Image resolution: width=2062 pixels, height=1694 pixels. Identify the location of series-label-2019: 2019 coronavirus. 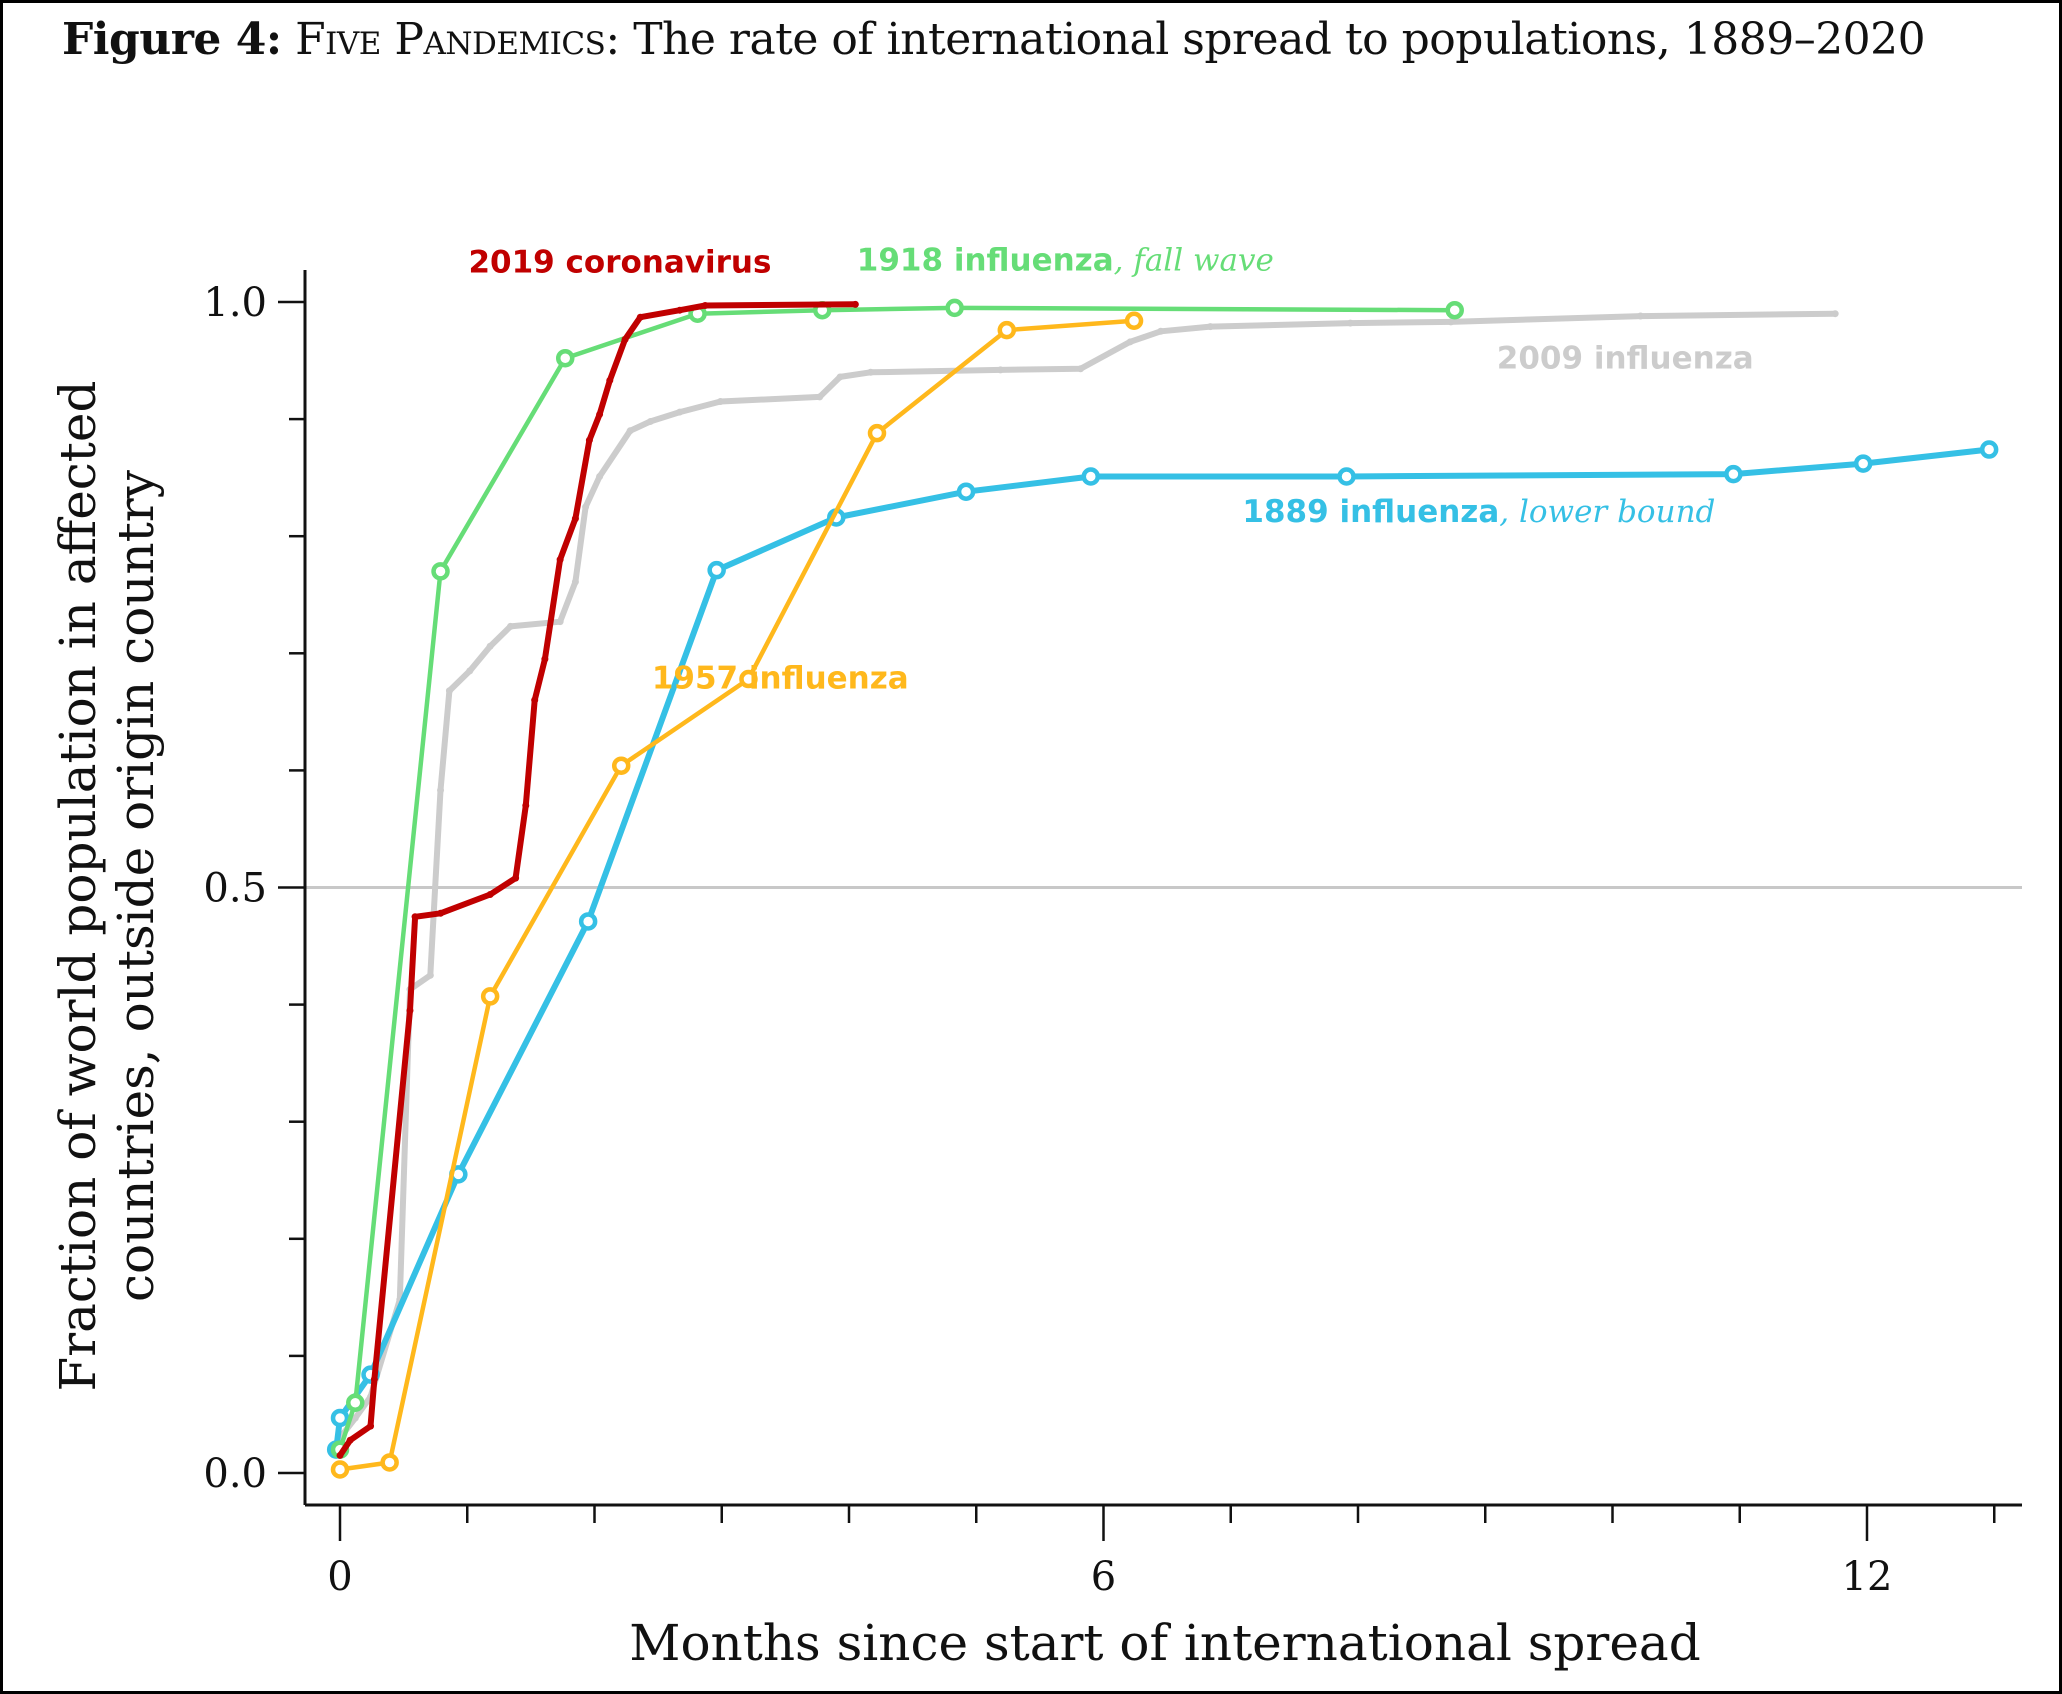
(619, 263).